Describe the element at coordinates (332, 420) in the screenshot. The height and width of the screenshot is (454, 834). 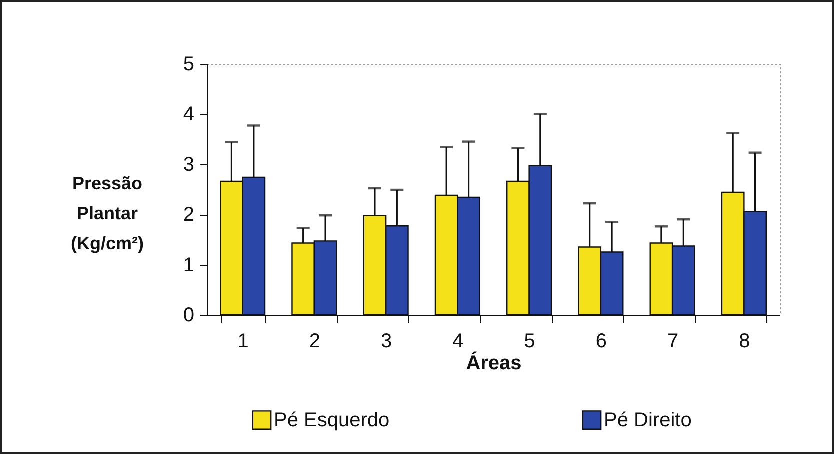
I see `legend-label: Pé Esquerdo` at that location.